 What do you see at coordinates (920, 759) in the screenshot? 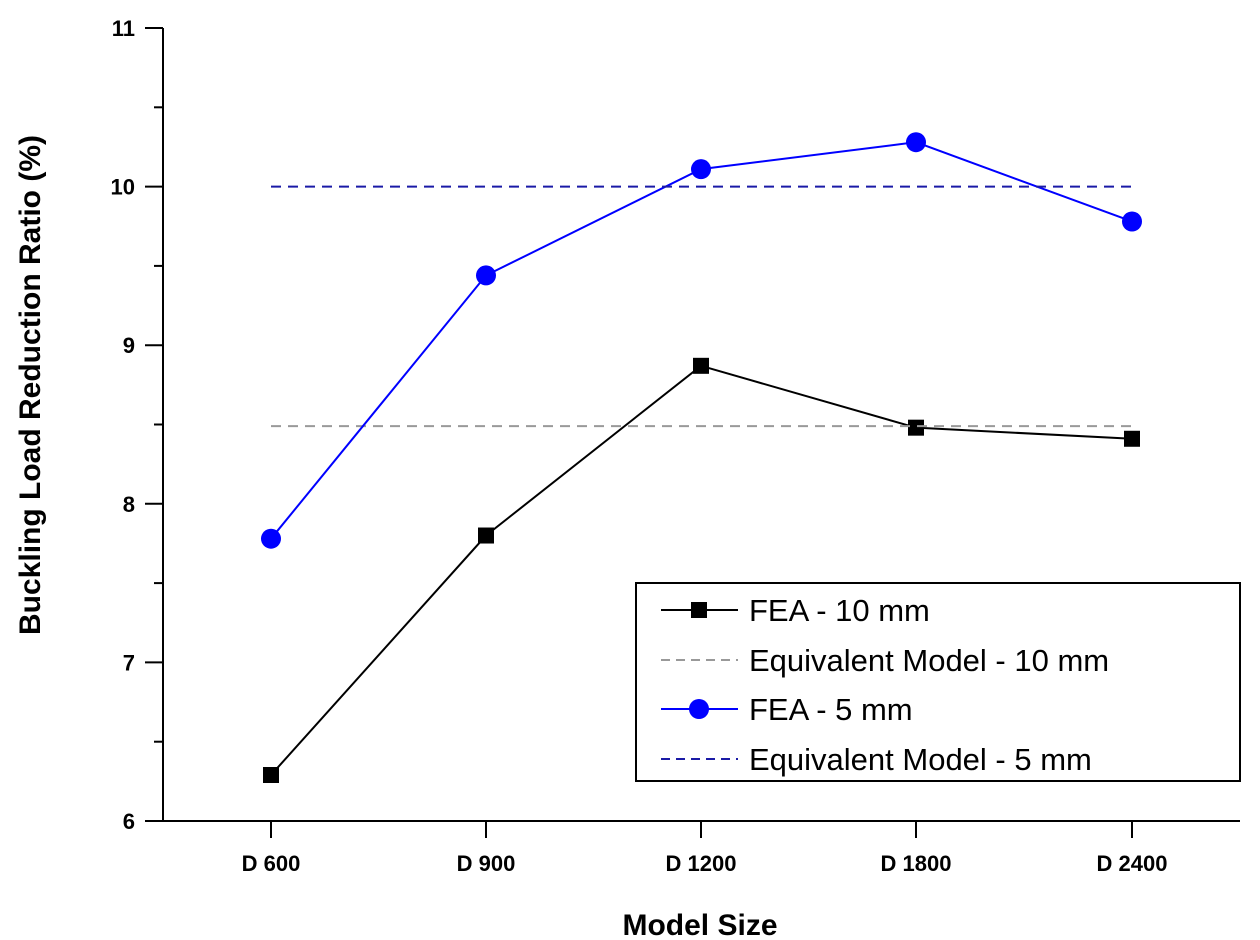
I see `legend-label: Equivalent Model - 5 mm` at bounding box center [920, 759].